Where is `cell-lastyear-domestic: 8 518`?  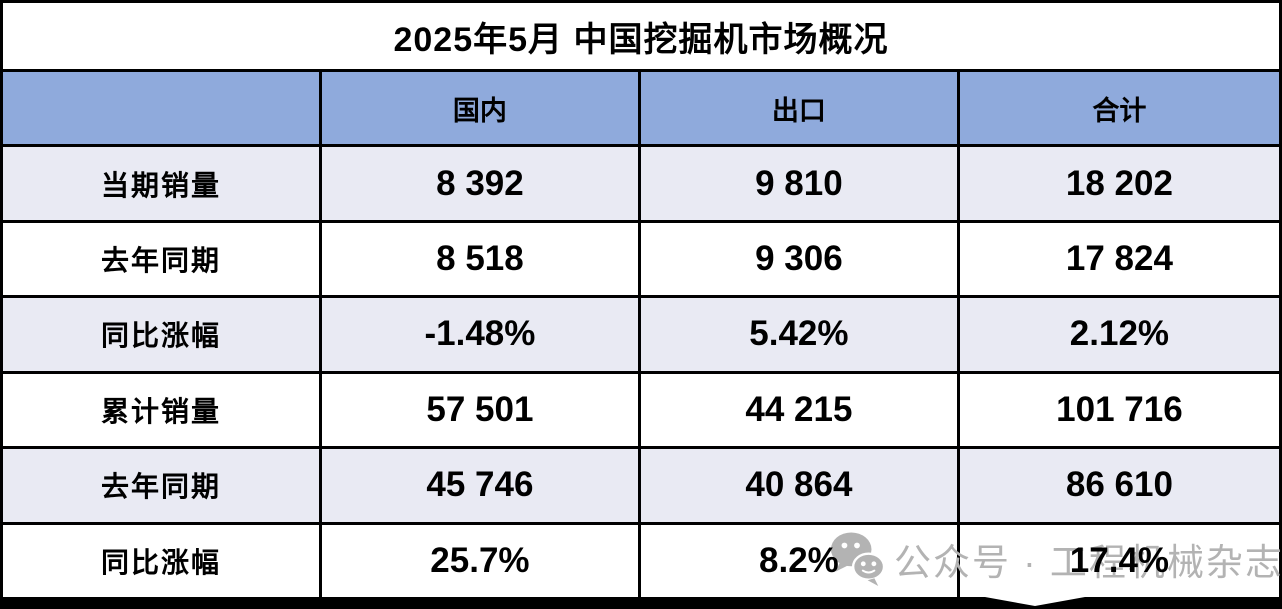
cell-lastyear-domestic: 8 518 is located at coordinates (479, 259).